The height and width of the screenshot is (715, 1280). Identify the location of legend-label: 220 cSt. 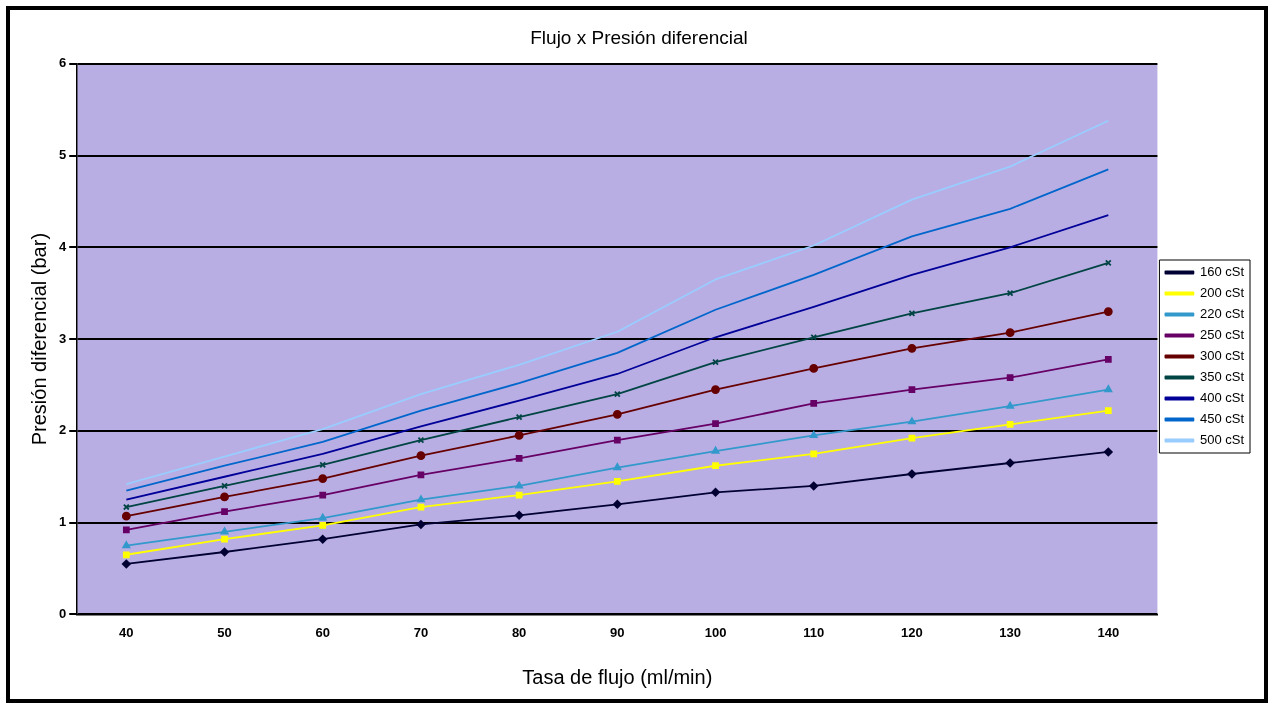
(1222, 314).